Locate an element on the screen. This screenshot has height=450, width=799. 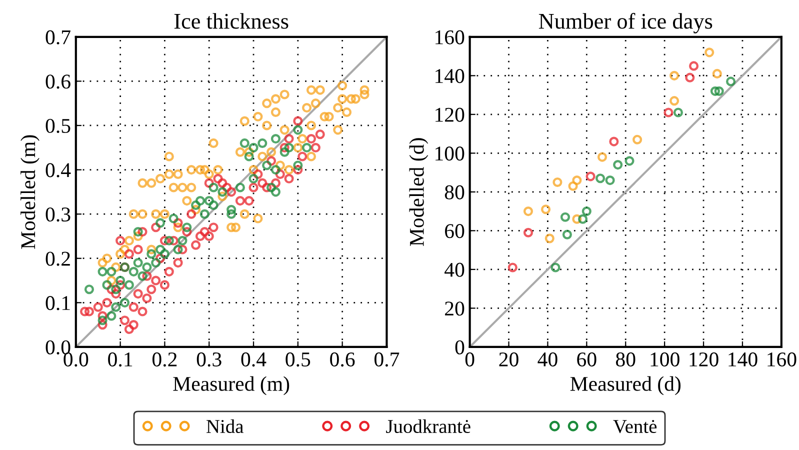
y-tick-label: 0 is located at coordinates (459, 347).